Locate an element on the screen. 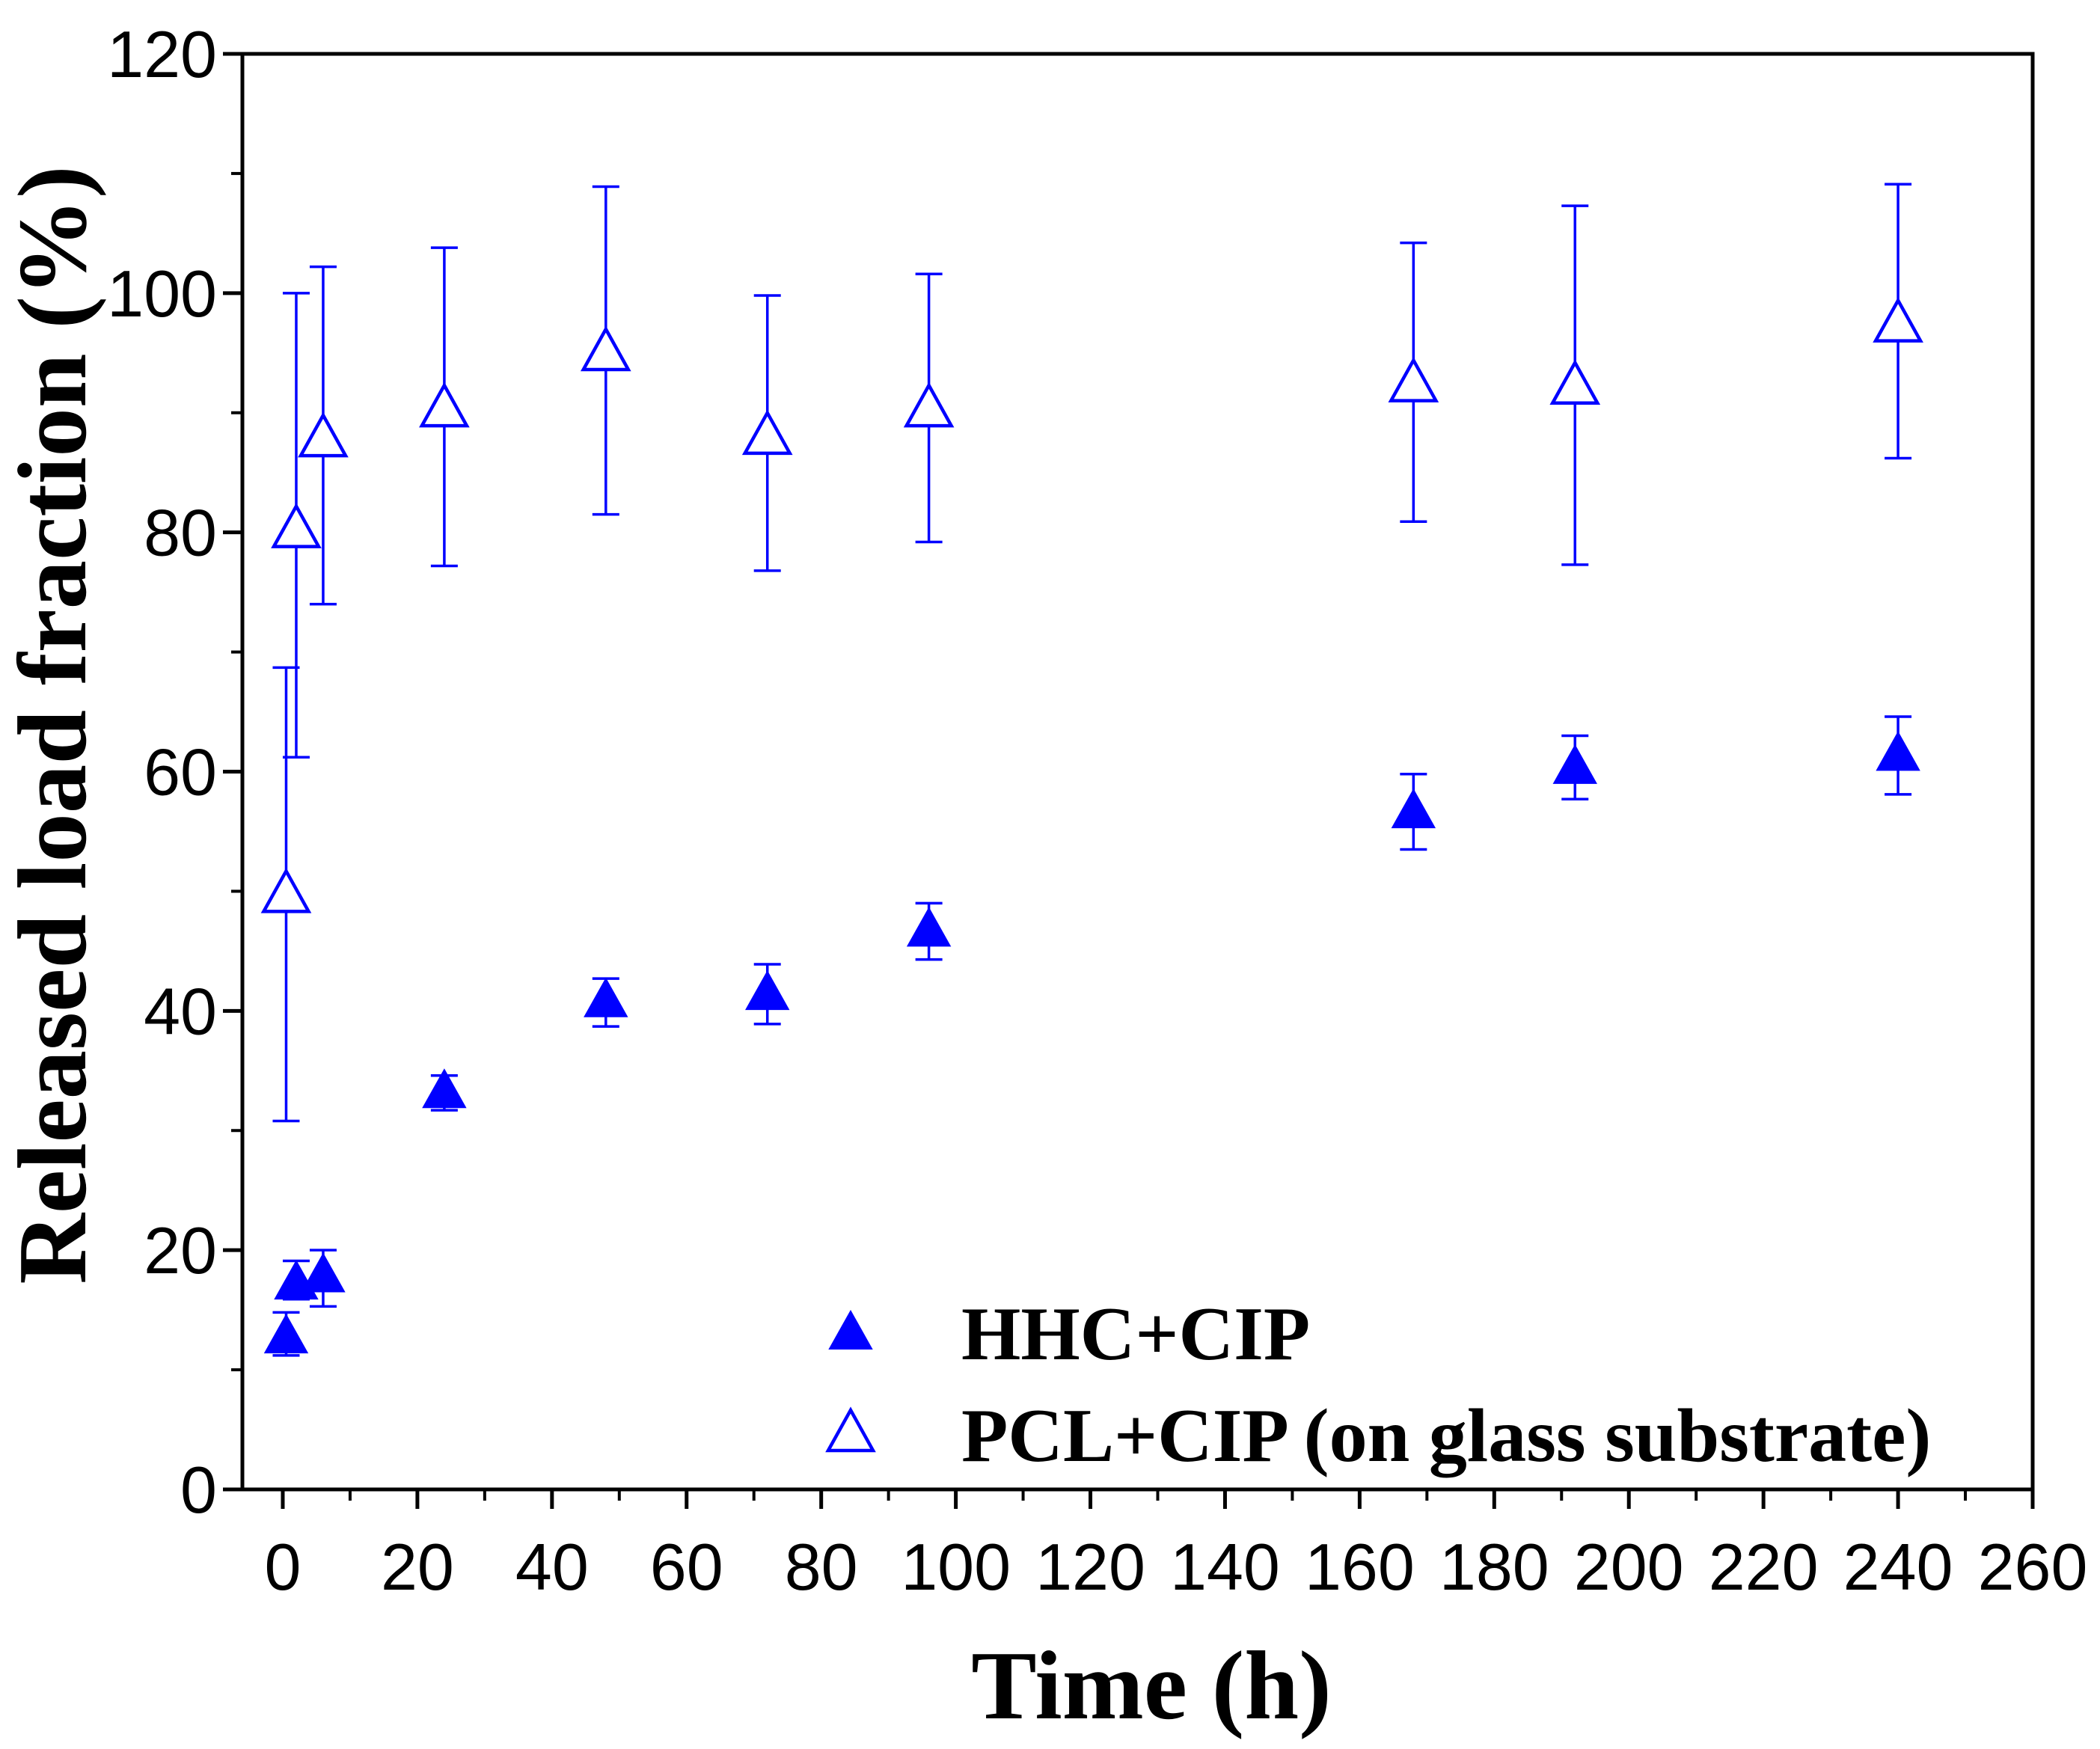  y-tick-label: 120 is located at coordinates (162, 54).